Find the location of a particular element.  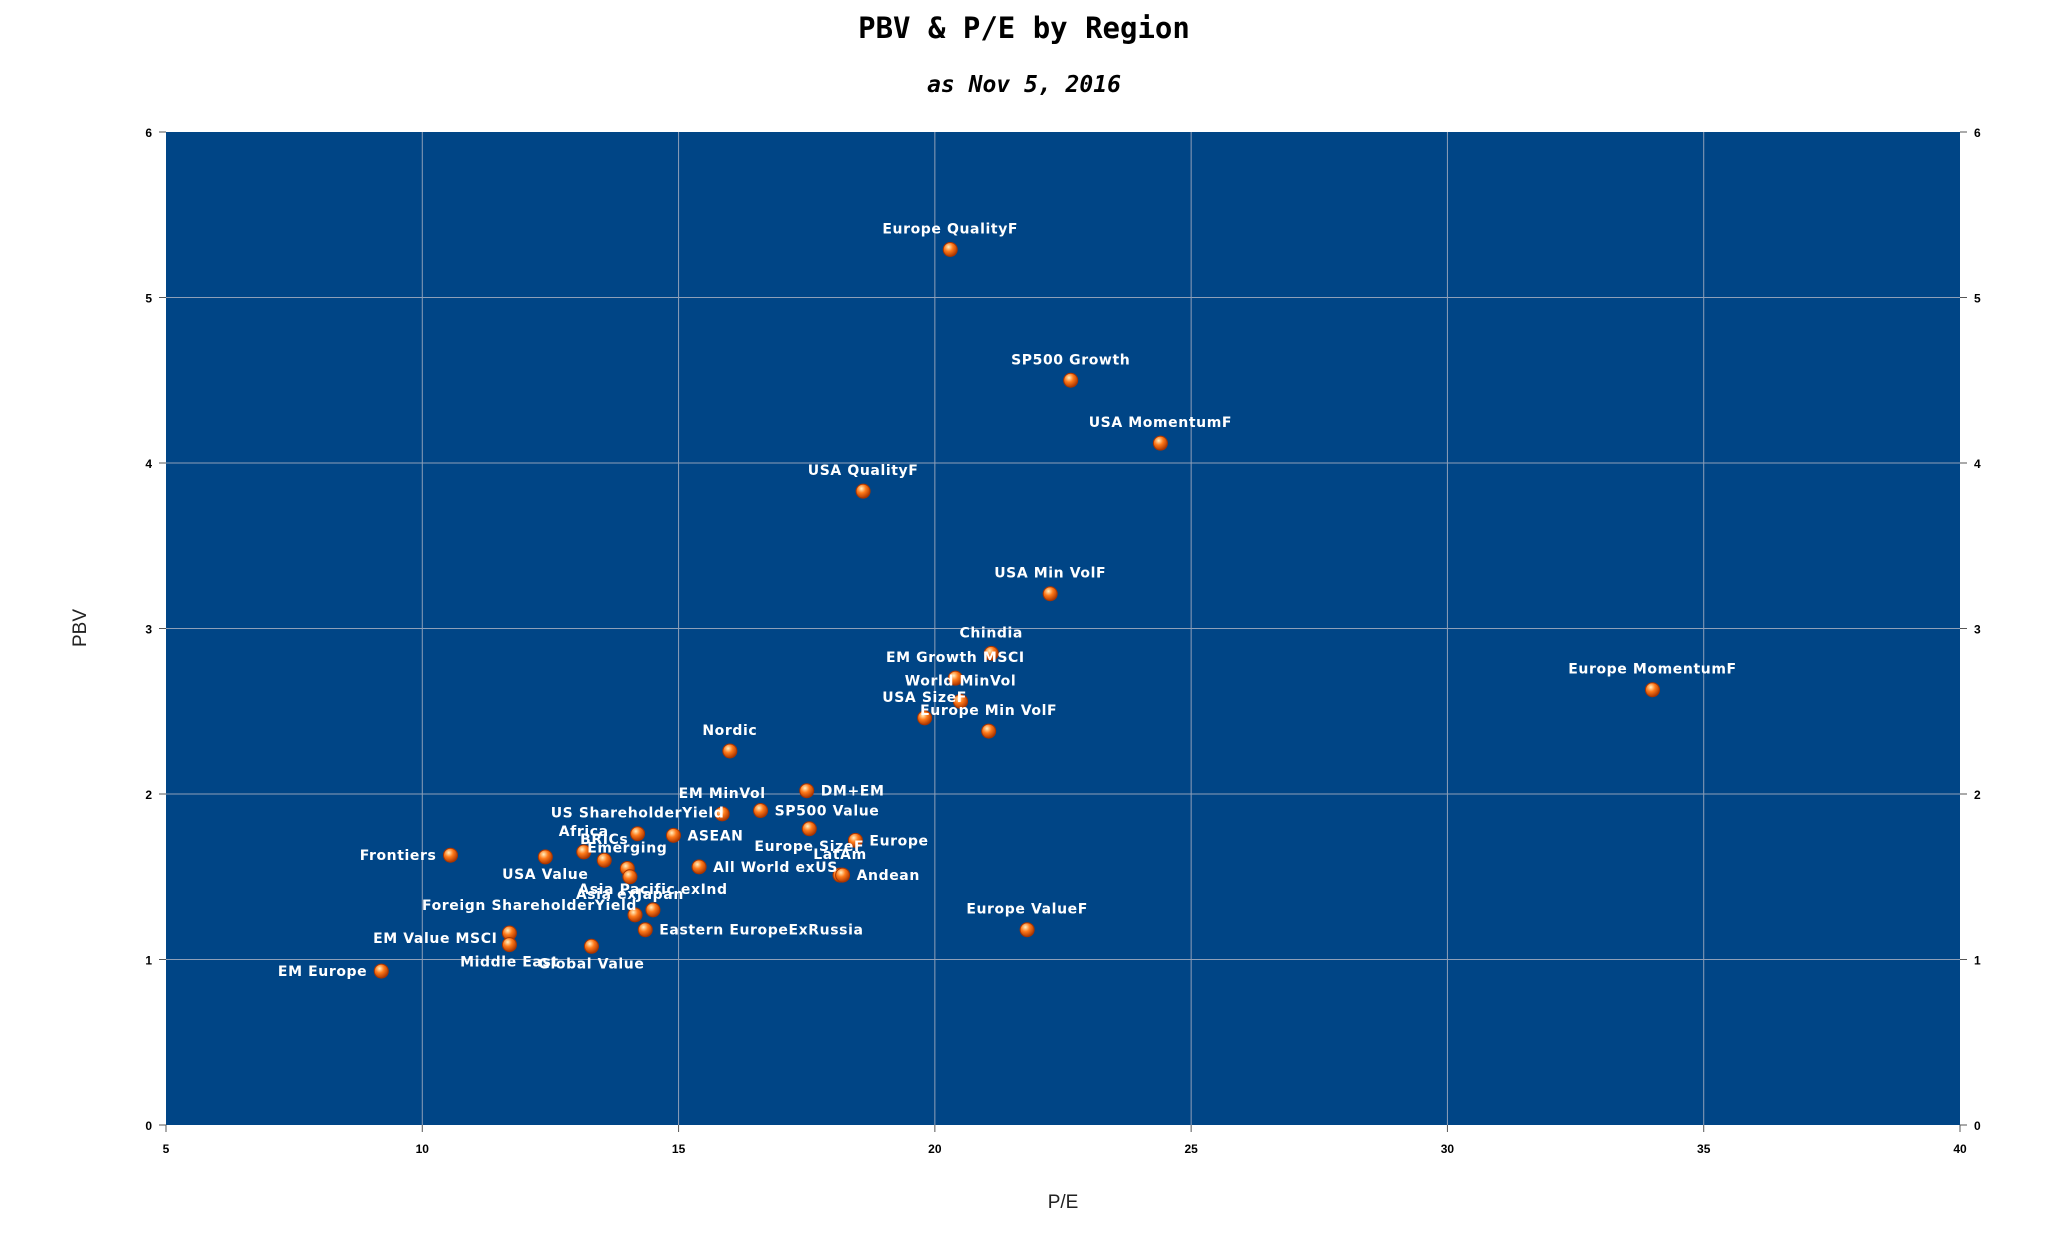

point-label: Emerging is located at coordinates (627, 848).